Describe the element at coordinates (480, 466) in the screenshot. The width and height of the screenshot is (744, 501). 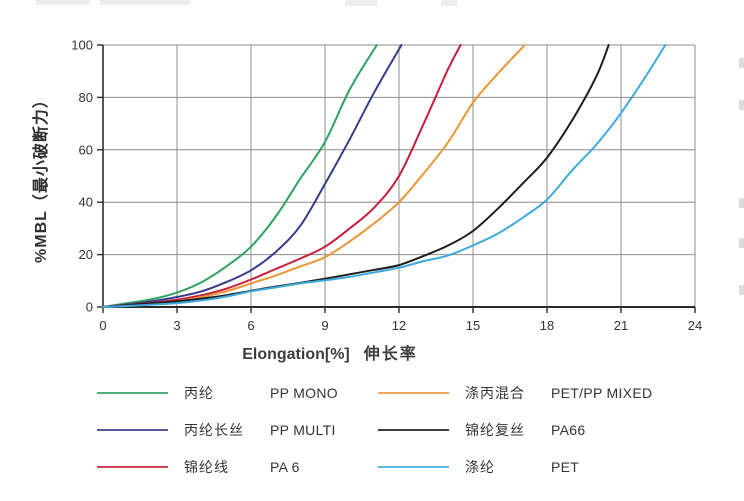
I see `legend-label-cn: 涤纶` at that location.